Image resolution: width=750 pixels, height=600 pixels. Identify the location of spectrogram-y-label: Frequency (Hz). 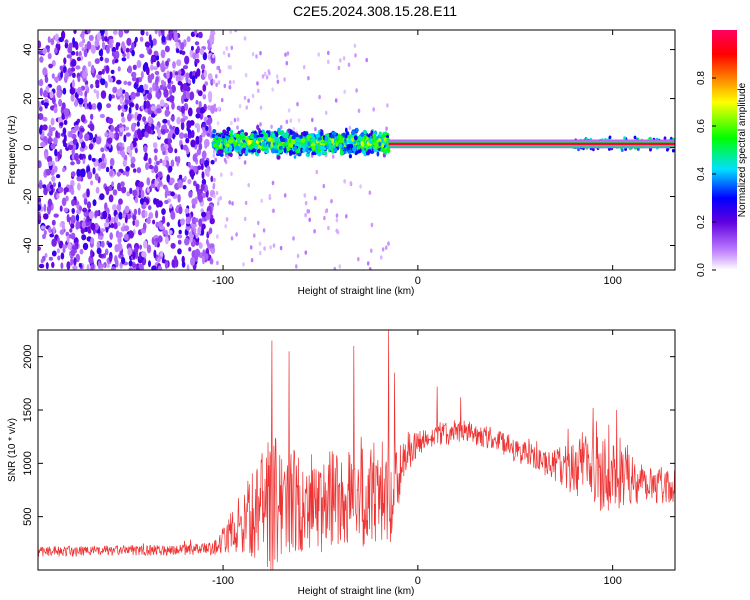
(12, 150).